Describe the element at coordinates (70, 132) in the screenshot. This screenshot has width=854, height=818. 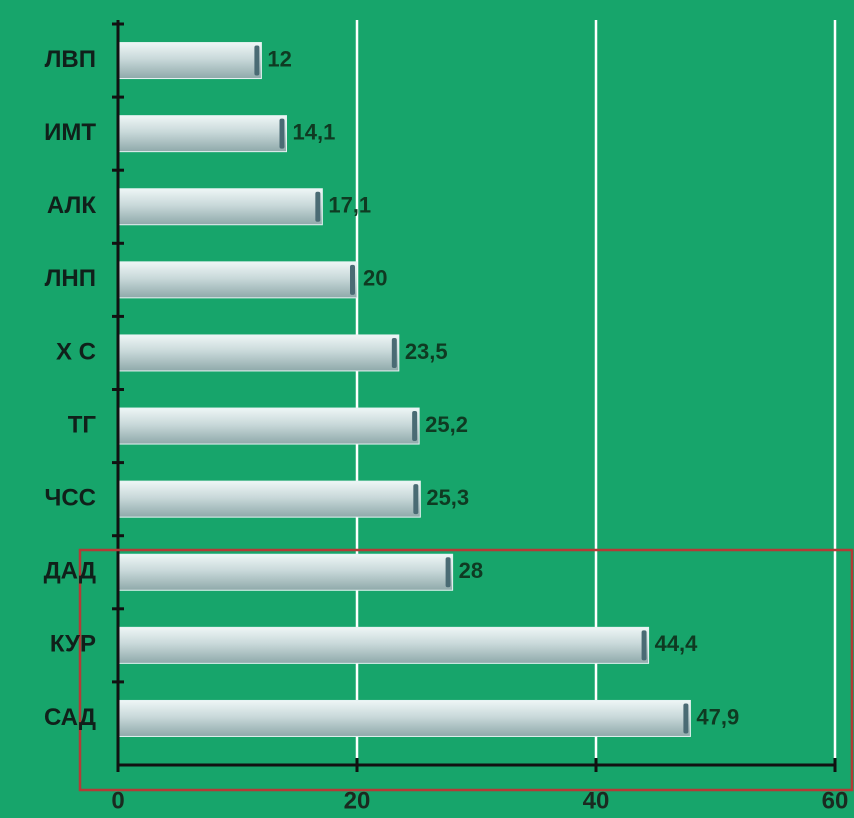
I see `y-tick-label: ИМТ` at that location.